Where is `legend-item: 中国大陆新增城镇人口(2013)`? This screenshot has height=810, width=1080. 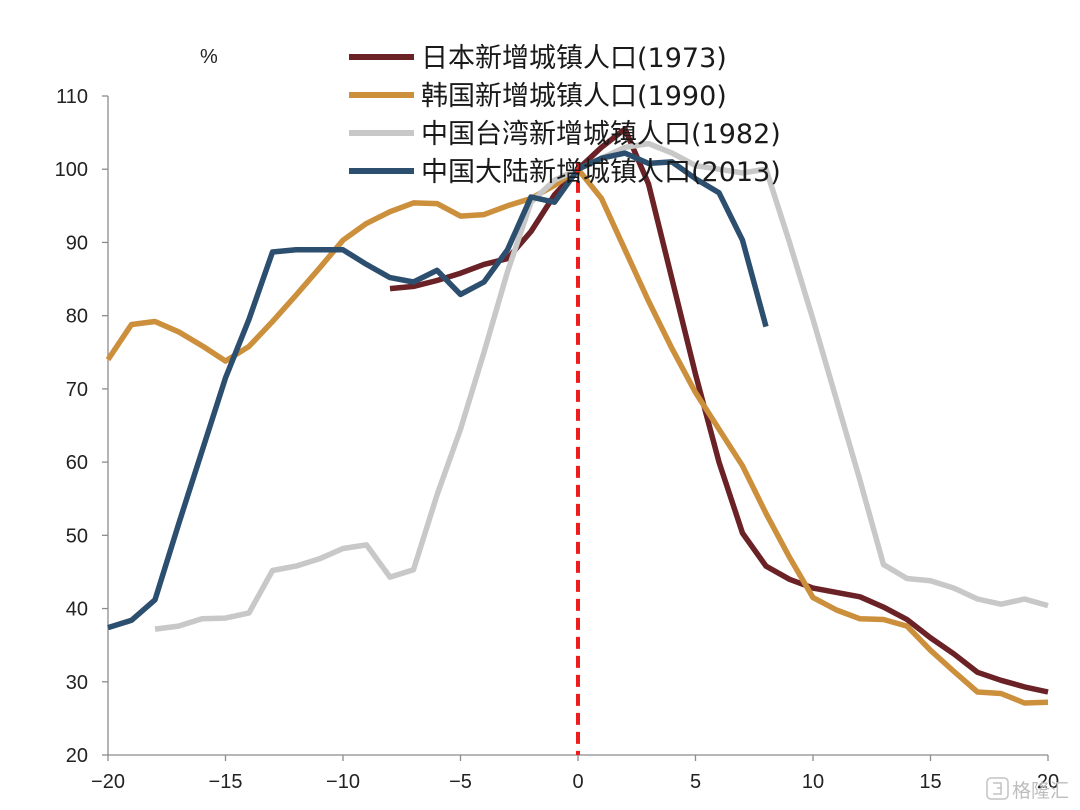 legend-item: 中国大陆新增城镇人口(2013) is located at coordinates (565, 172).